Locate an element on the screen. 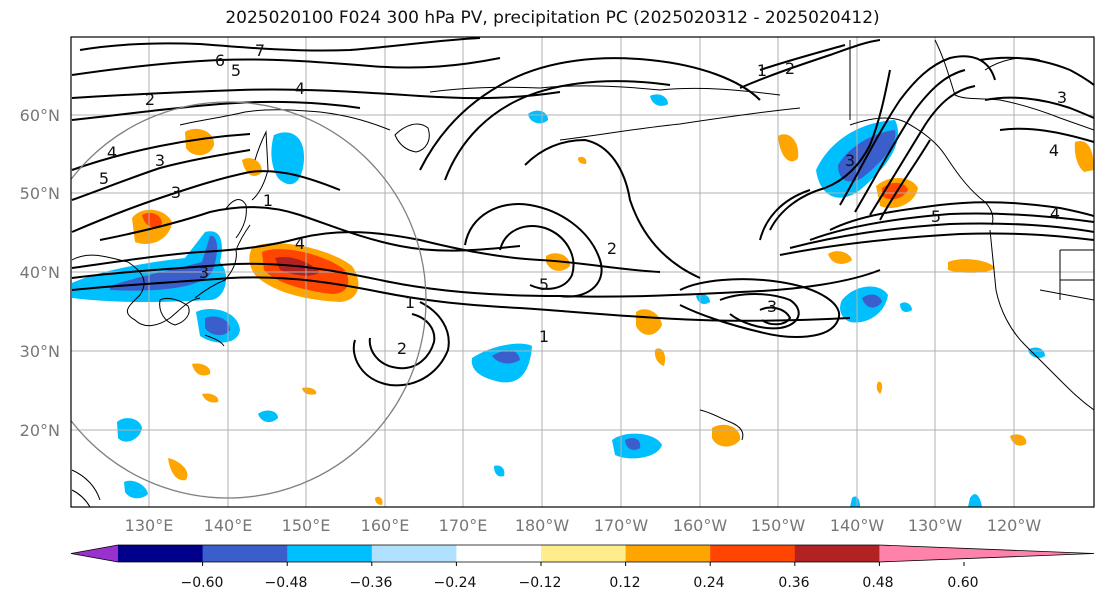 This screenshot has width=1105, height=601. lon-label: 150°E is located at coordinates (306, 525).